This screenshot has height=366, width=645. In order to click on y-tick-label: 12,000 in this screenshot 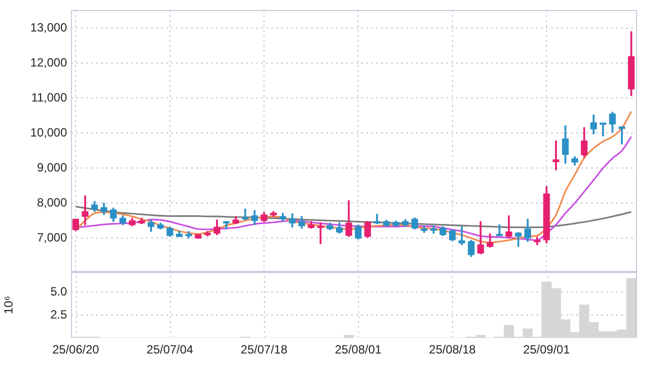, I will do `click(49, 62)`.